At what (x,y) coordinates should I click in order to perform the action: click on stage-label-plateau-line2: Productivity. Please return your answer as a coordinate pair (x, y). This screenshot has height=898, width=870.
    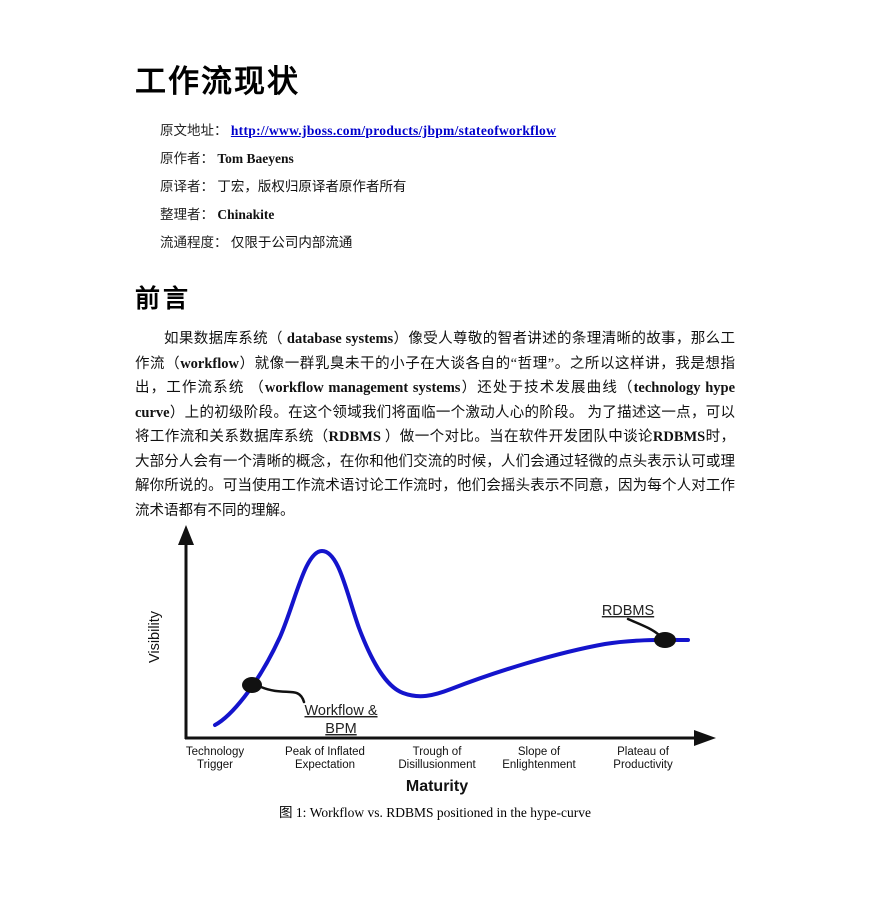
    Looking at the image, I should click on (643, 765).